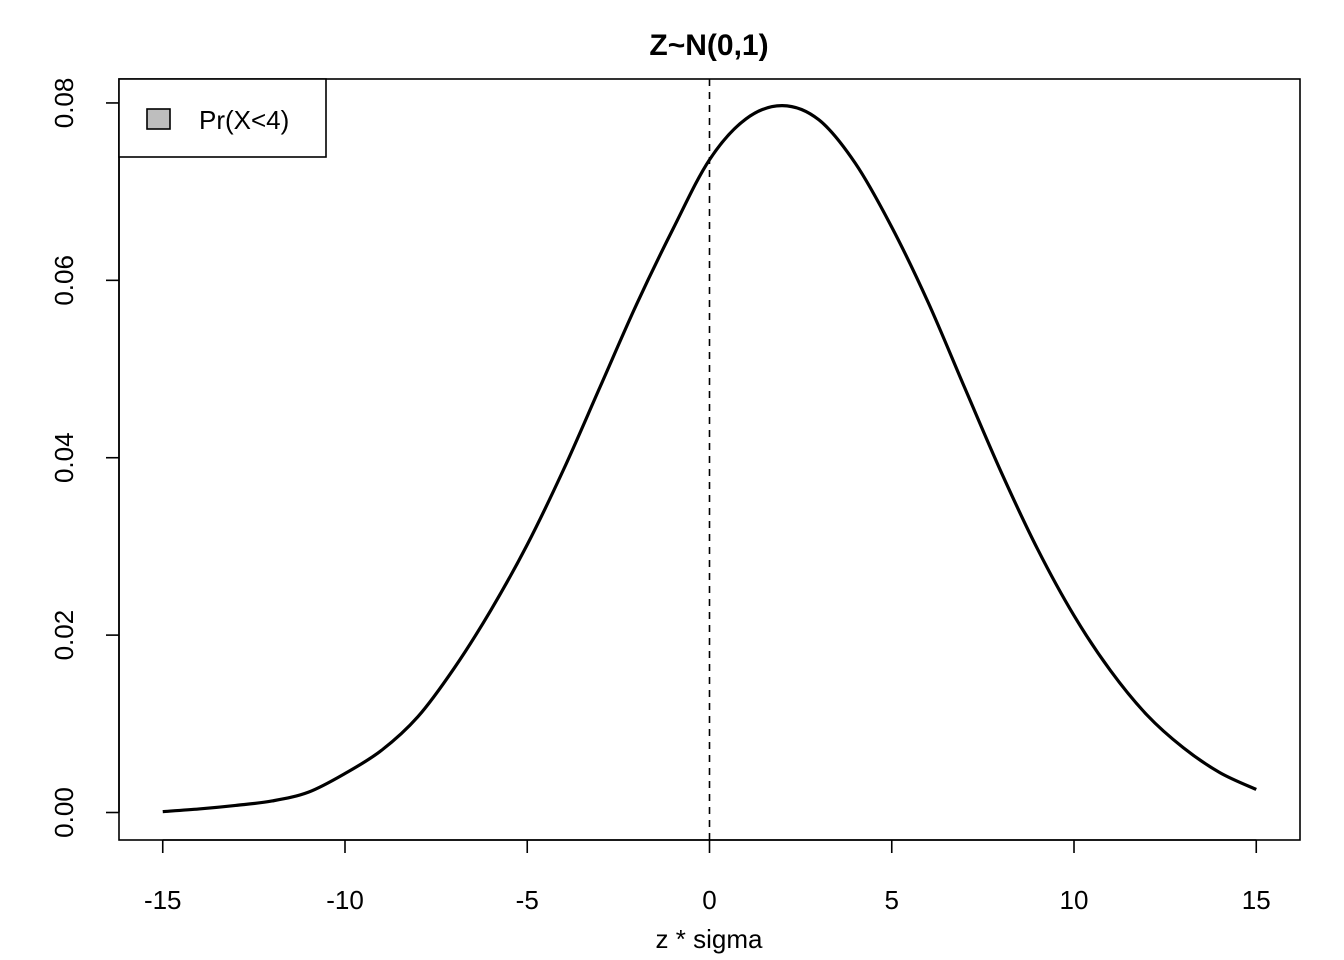  I want to click on y-tick-label: 0.06, so click(64, 280).